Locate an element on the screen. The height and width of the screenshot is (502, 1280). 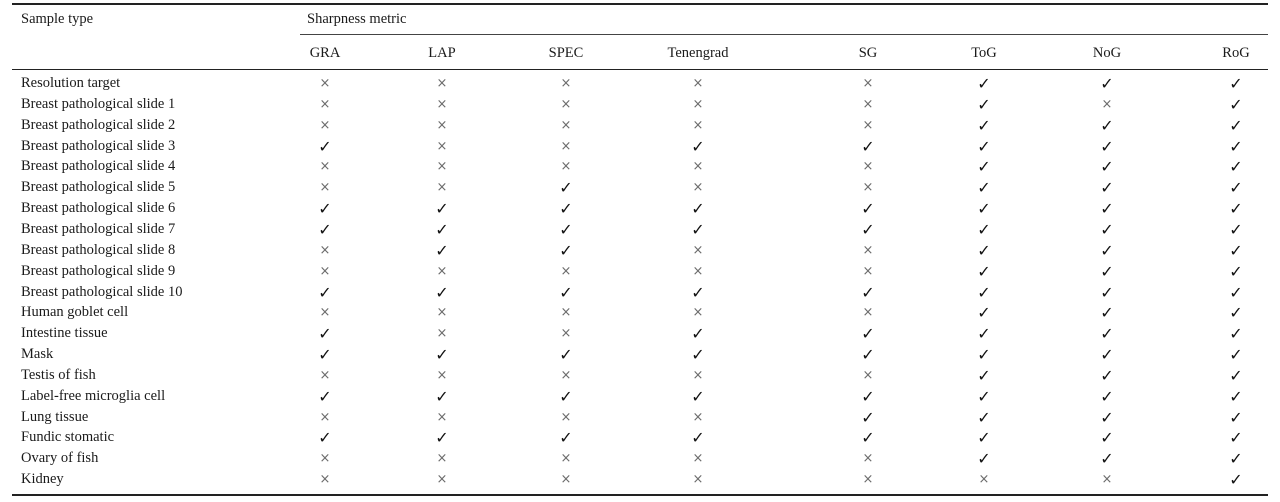
table-row: Breast pathological slide 9 × × × × × ✓ ✓ ✓ is located at coordinates (640, 271).